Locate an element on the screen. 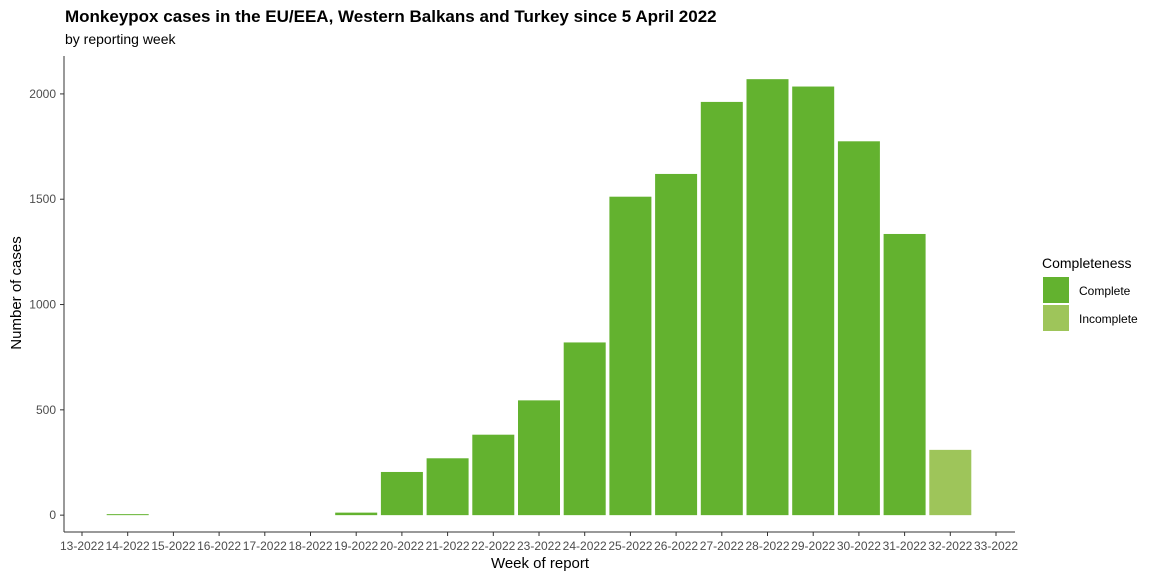 The image size is (1160, 580). legend: Completeness Complete Incomplete is located at coordinates (1090, 293).